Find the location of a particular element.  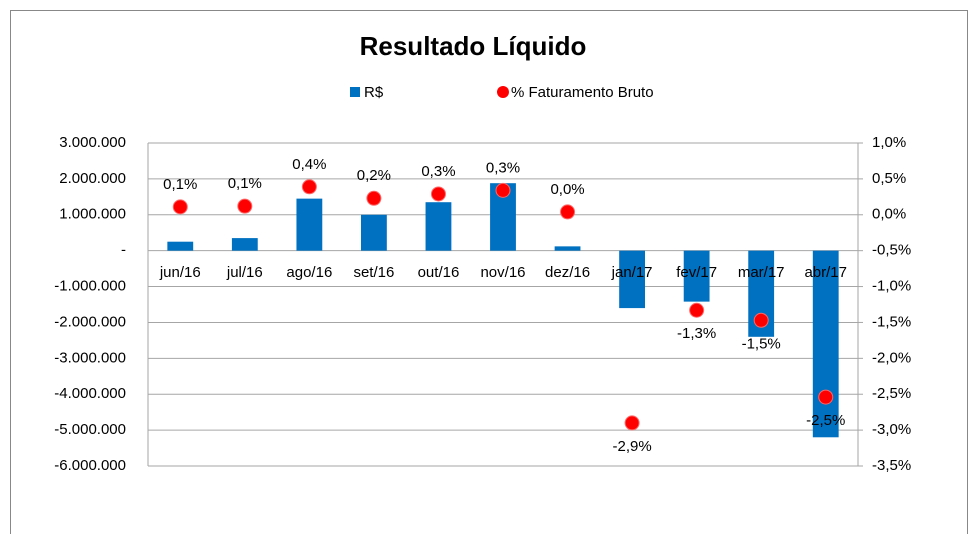

y-tick-label: -2.000.000 is located at coordinates (90, 321).